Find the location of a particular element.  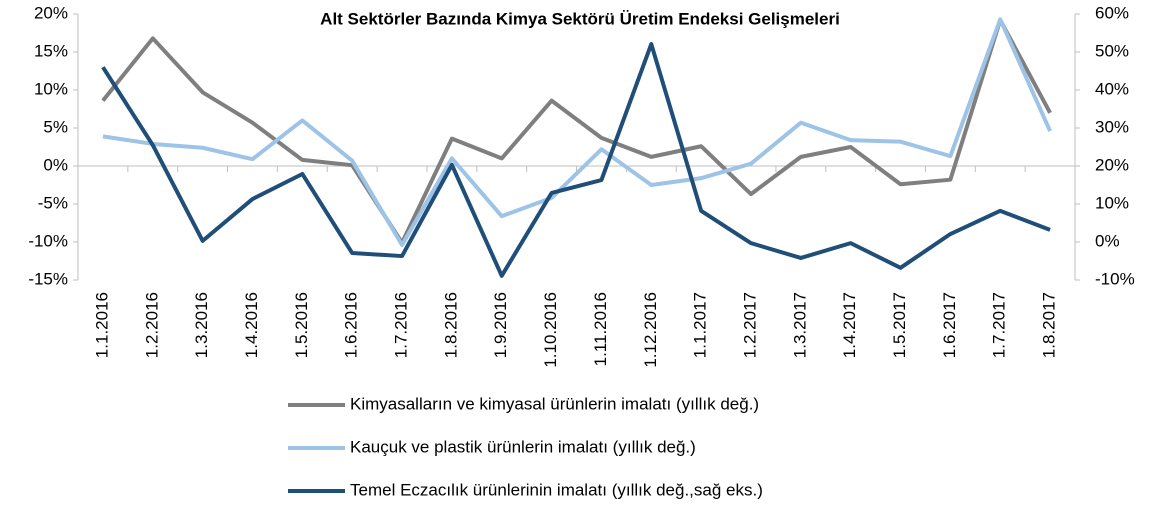

x-tick-label: 1.4.2017 is located at coordinates (849, 325).